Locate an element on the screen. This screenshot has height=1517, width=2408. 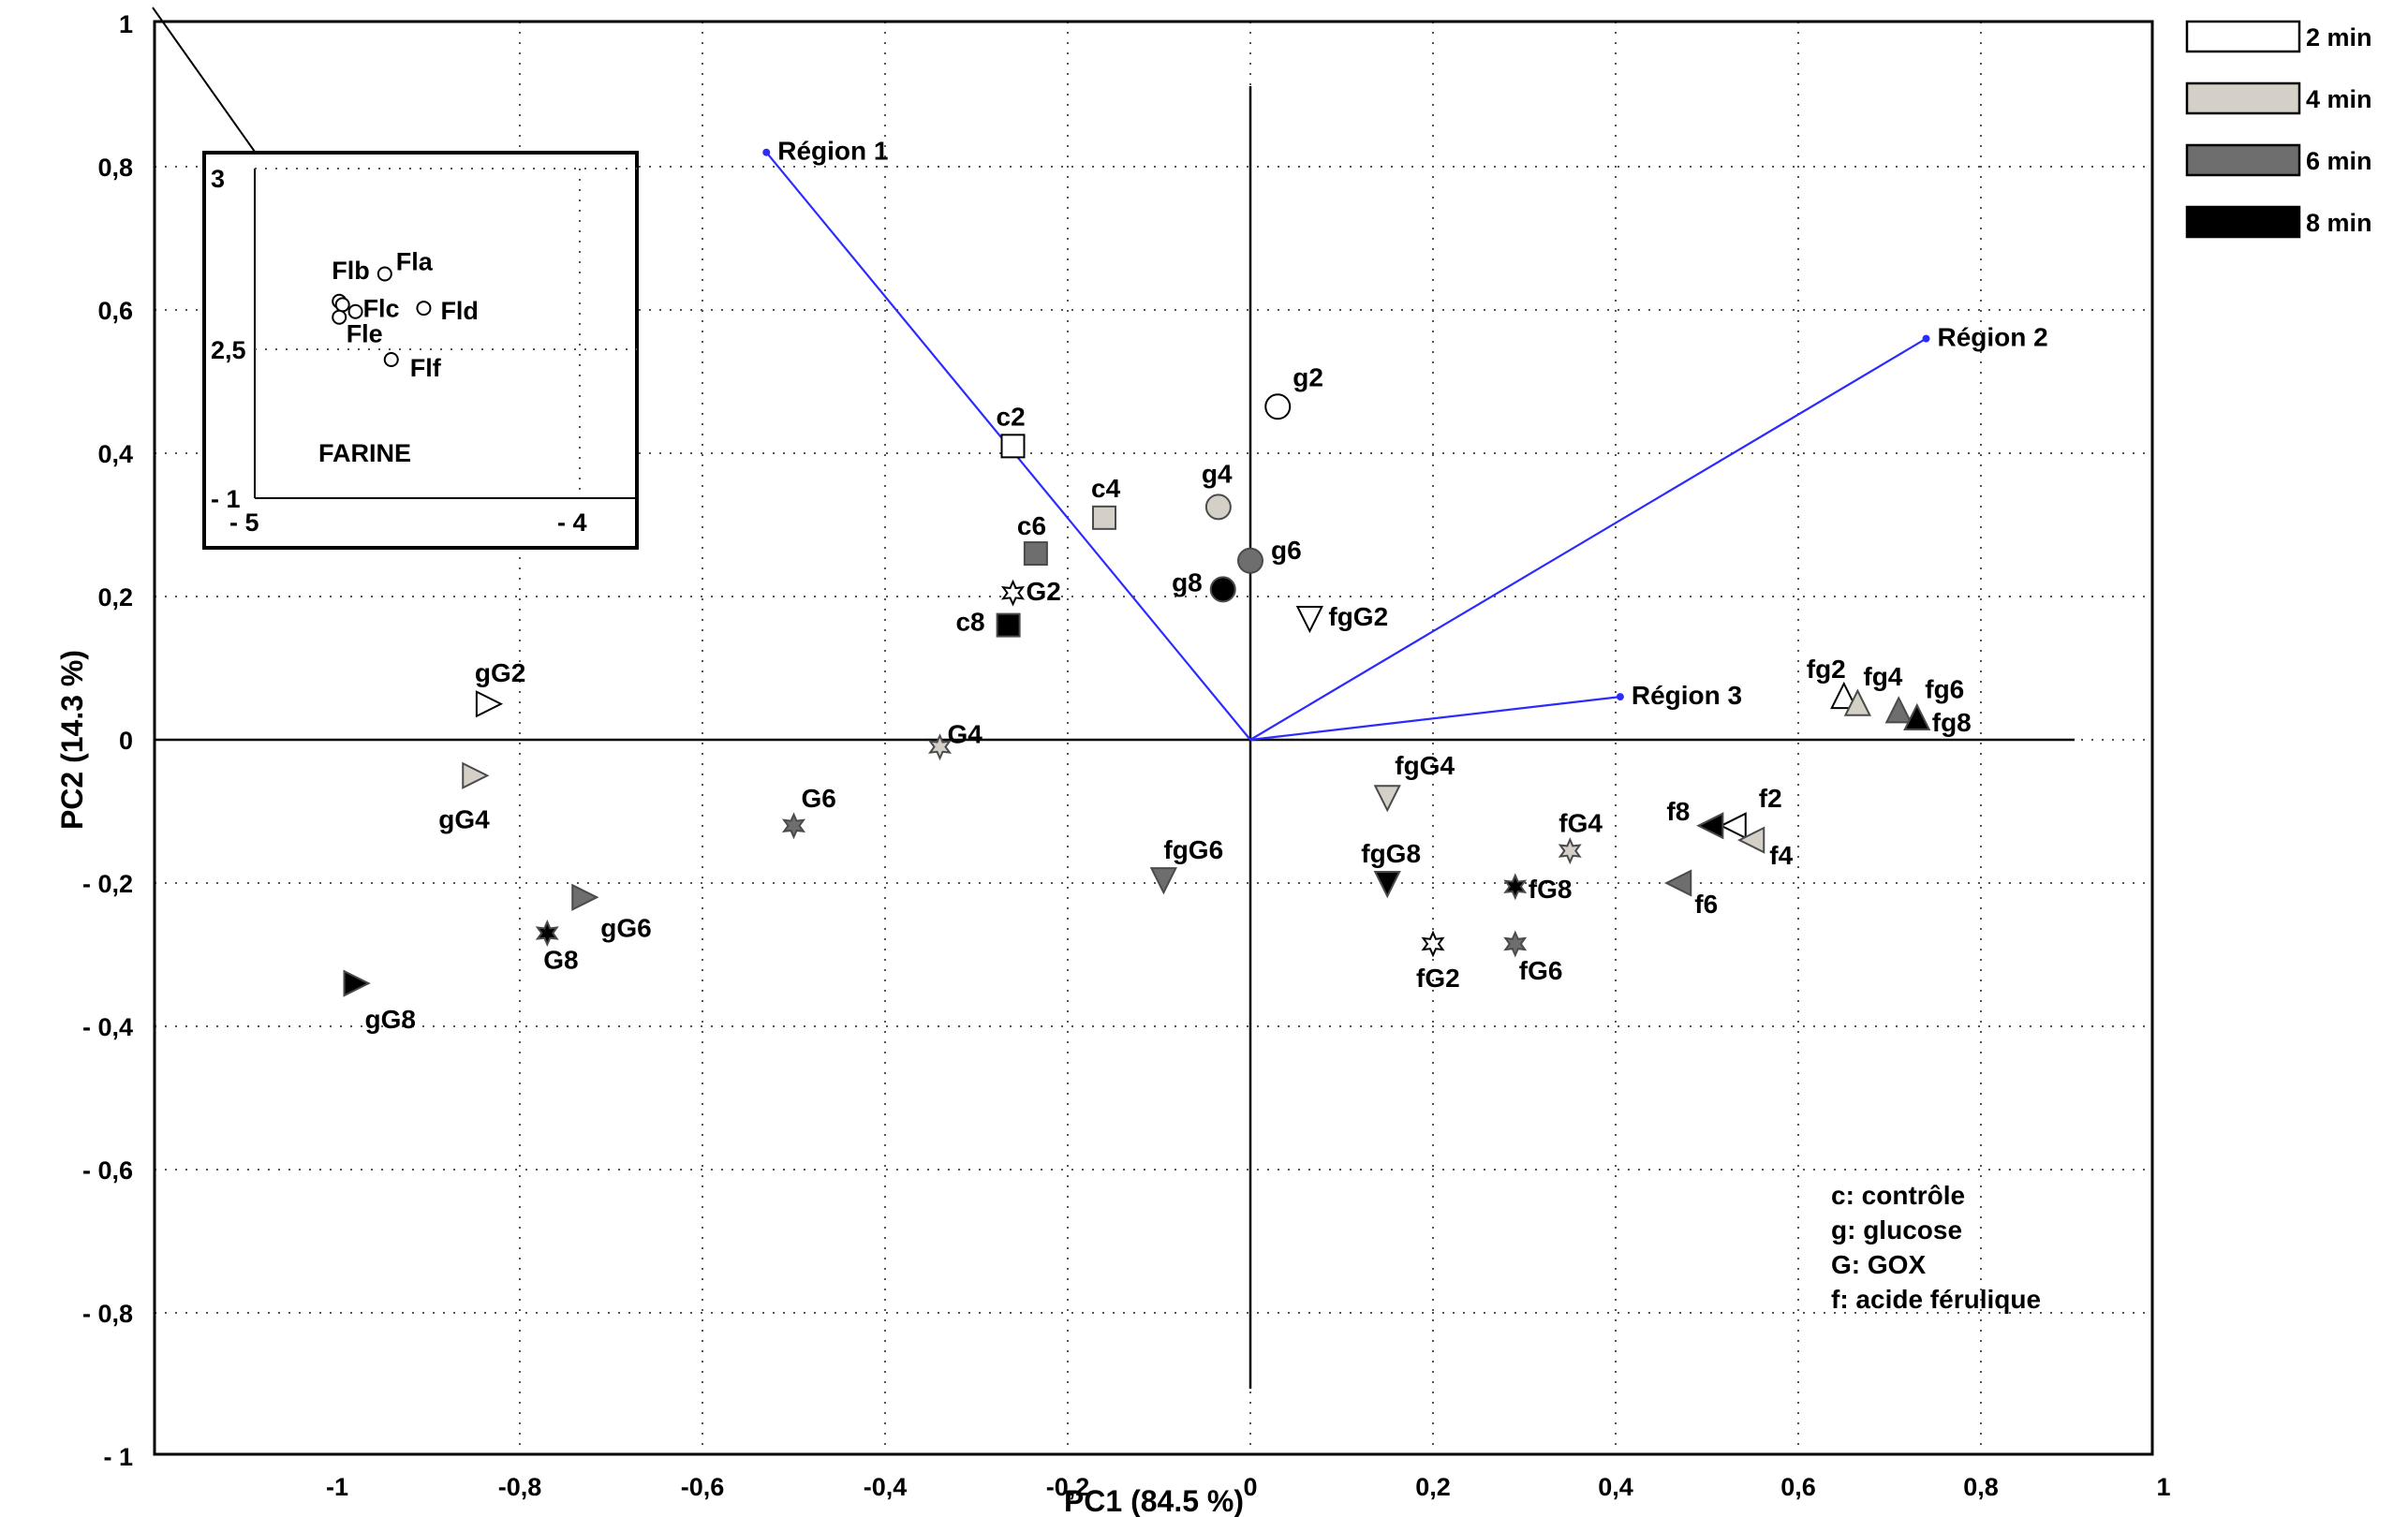
score-label-fg8: fg8 is located at coordinates (1952, 722).